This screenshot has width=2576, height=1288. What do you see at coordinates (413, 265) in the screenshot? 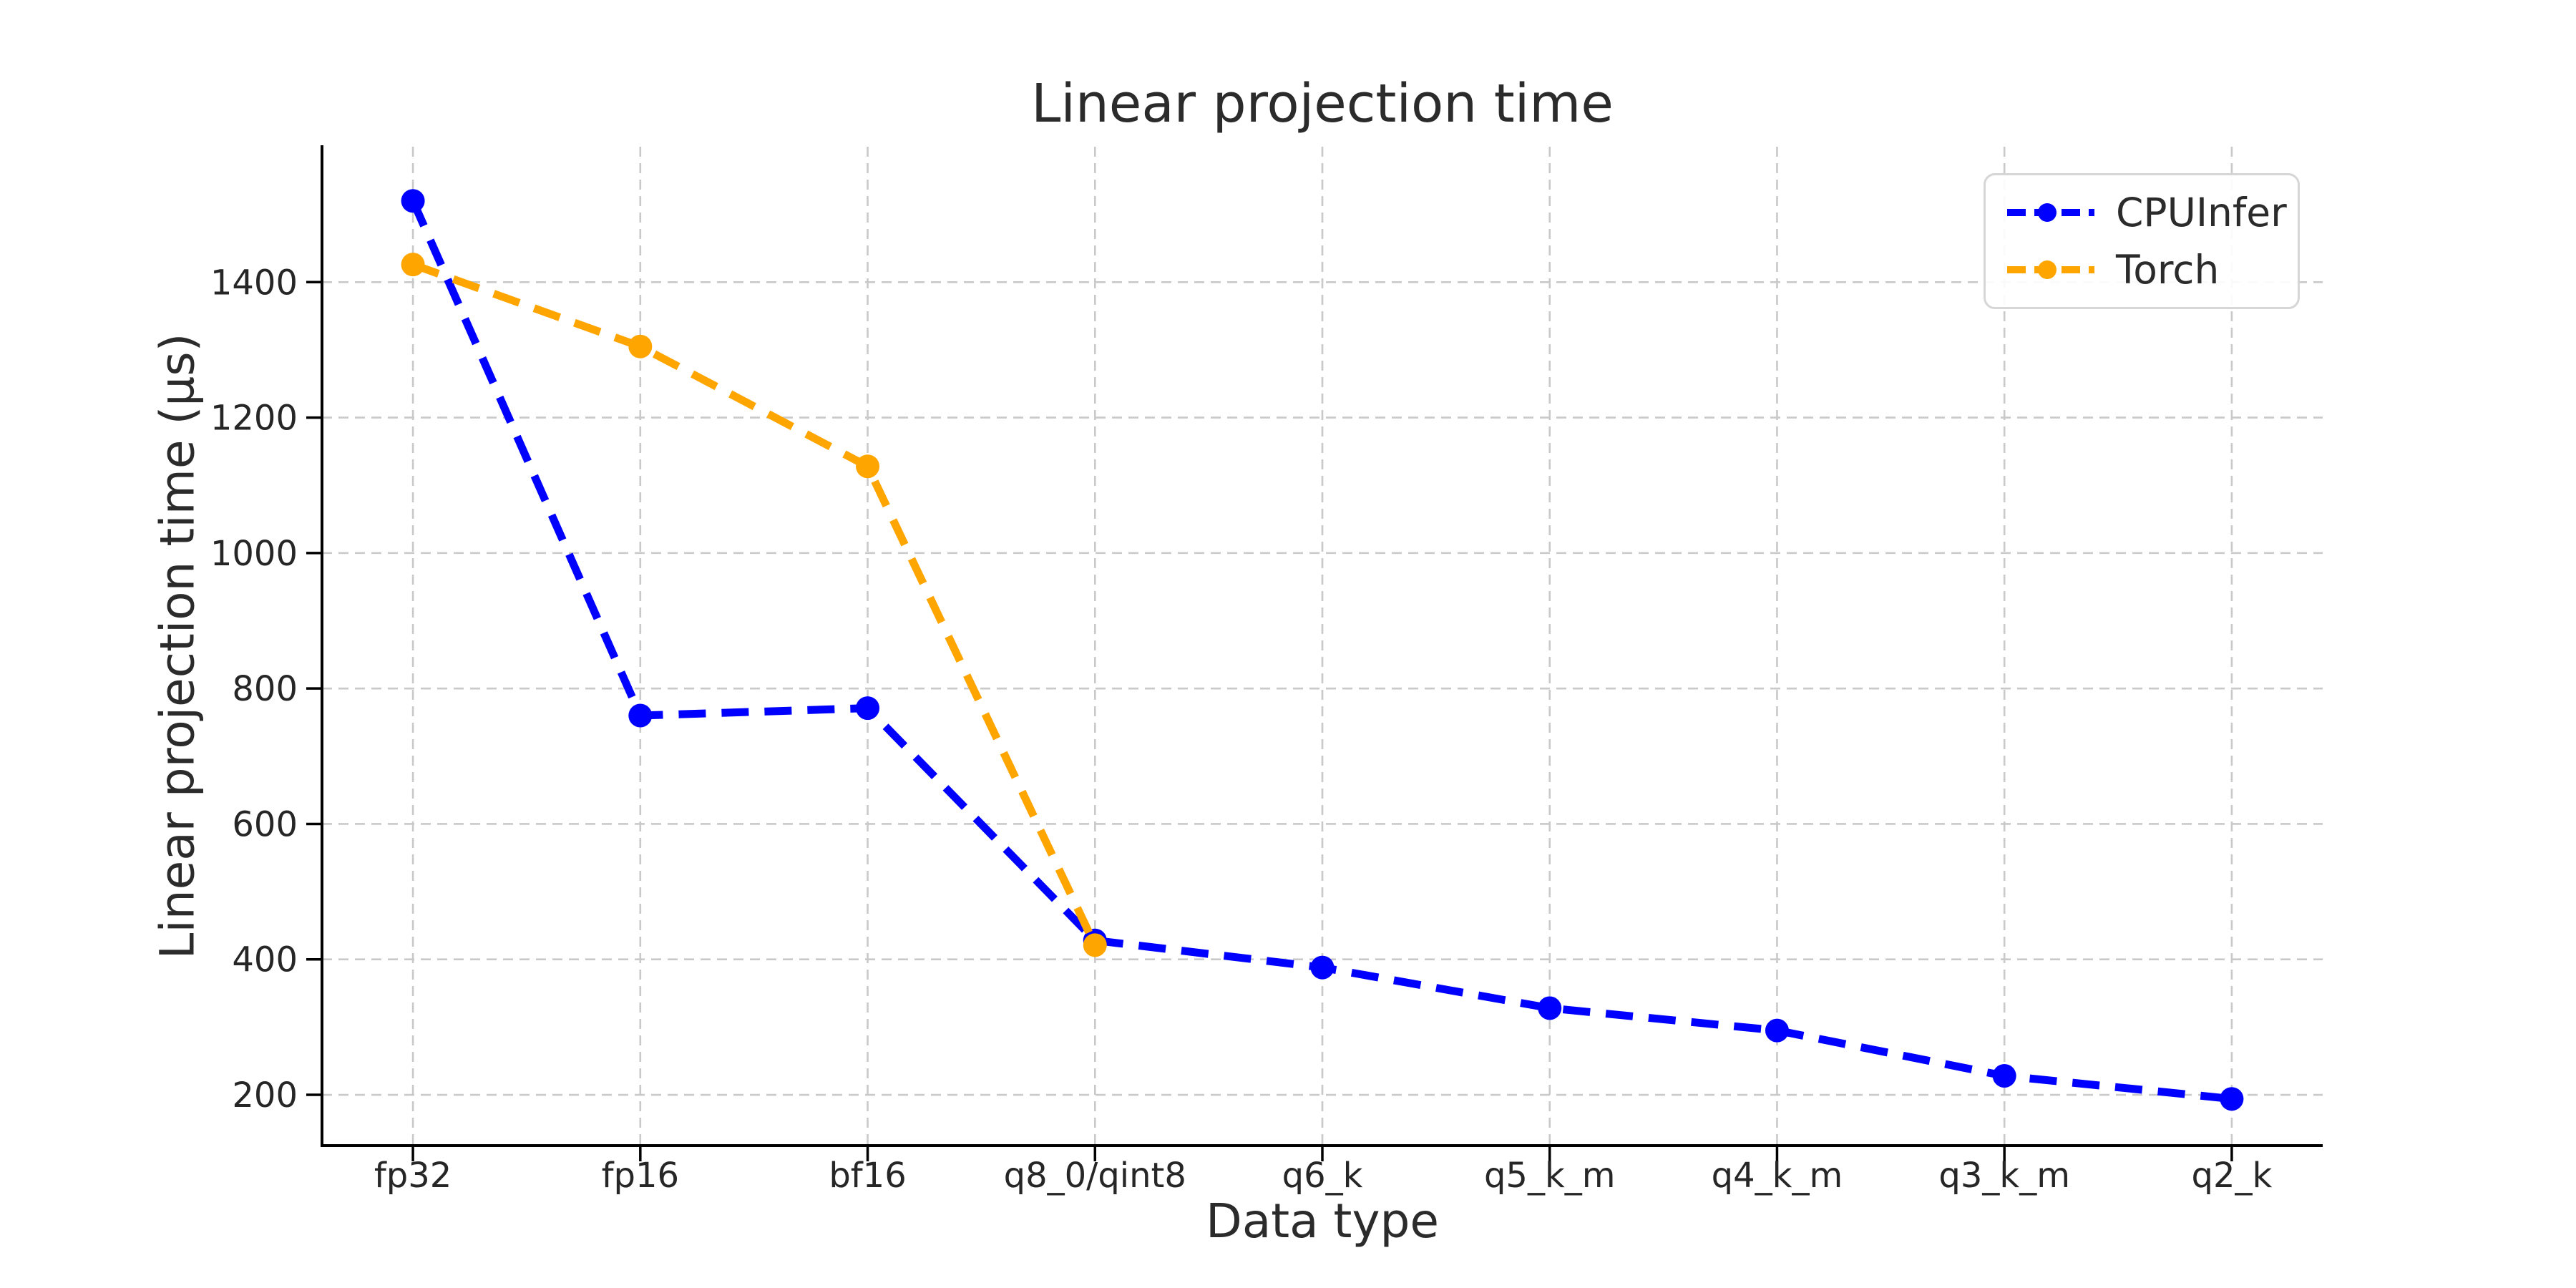
I see `marker-Torch-fp32` at bounding box center [413, 265].